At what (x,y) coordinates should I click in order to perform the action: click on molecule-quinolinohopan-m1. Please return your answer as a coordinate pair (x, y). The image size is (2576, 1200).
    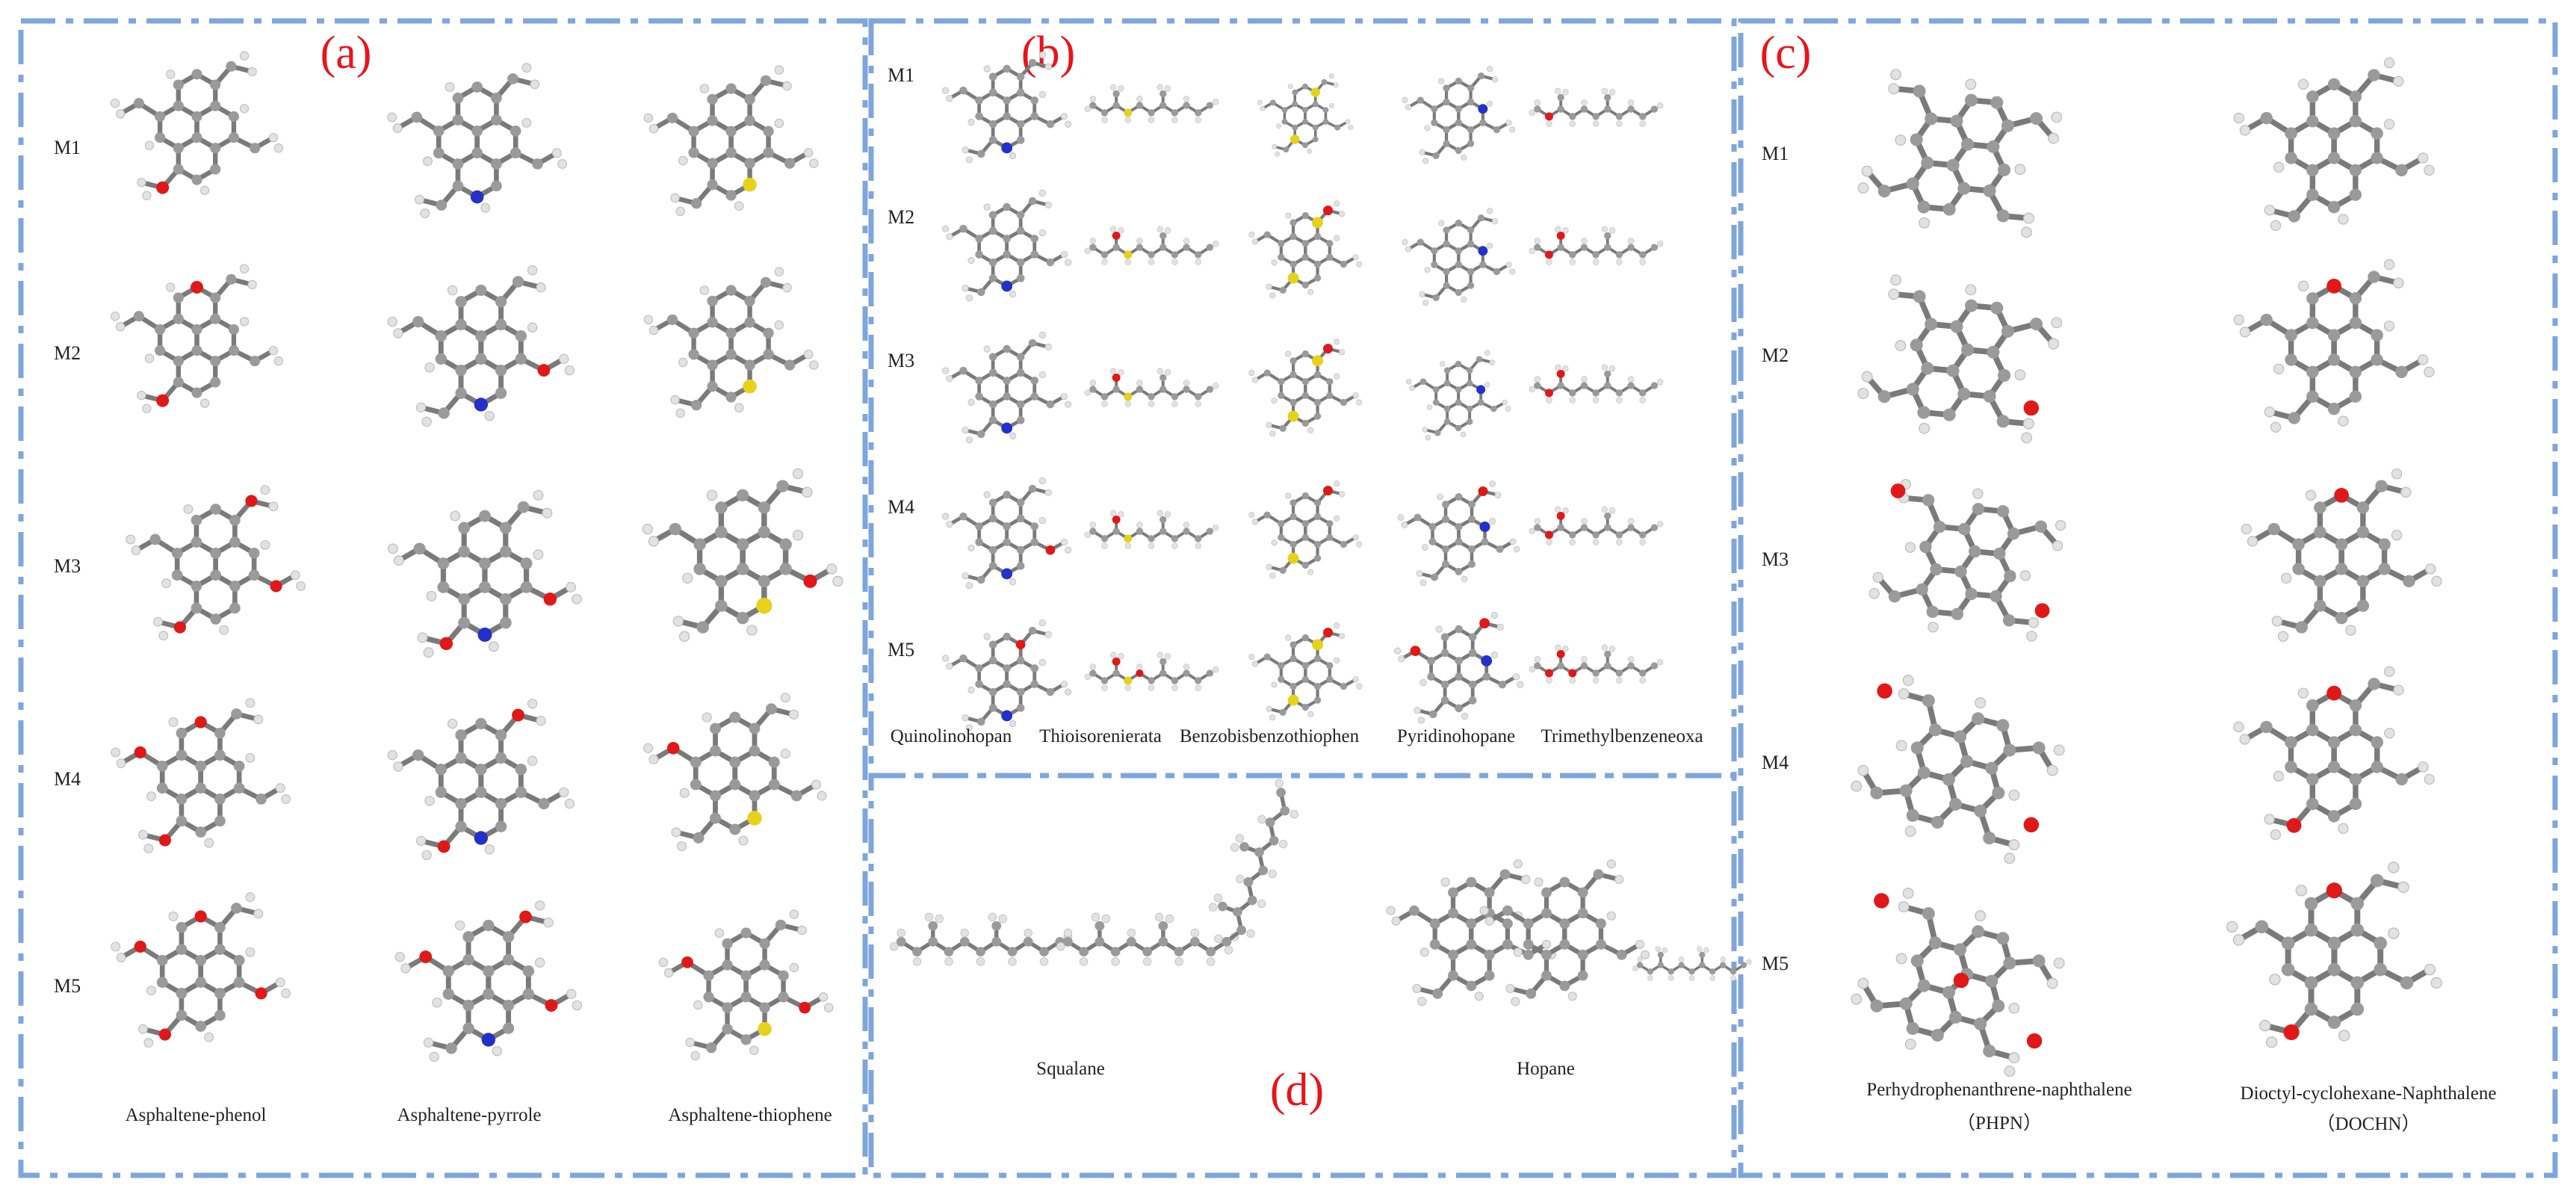
    Looking at the image, I should click on (1005, 108).